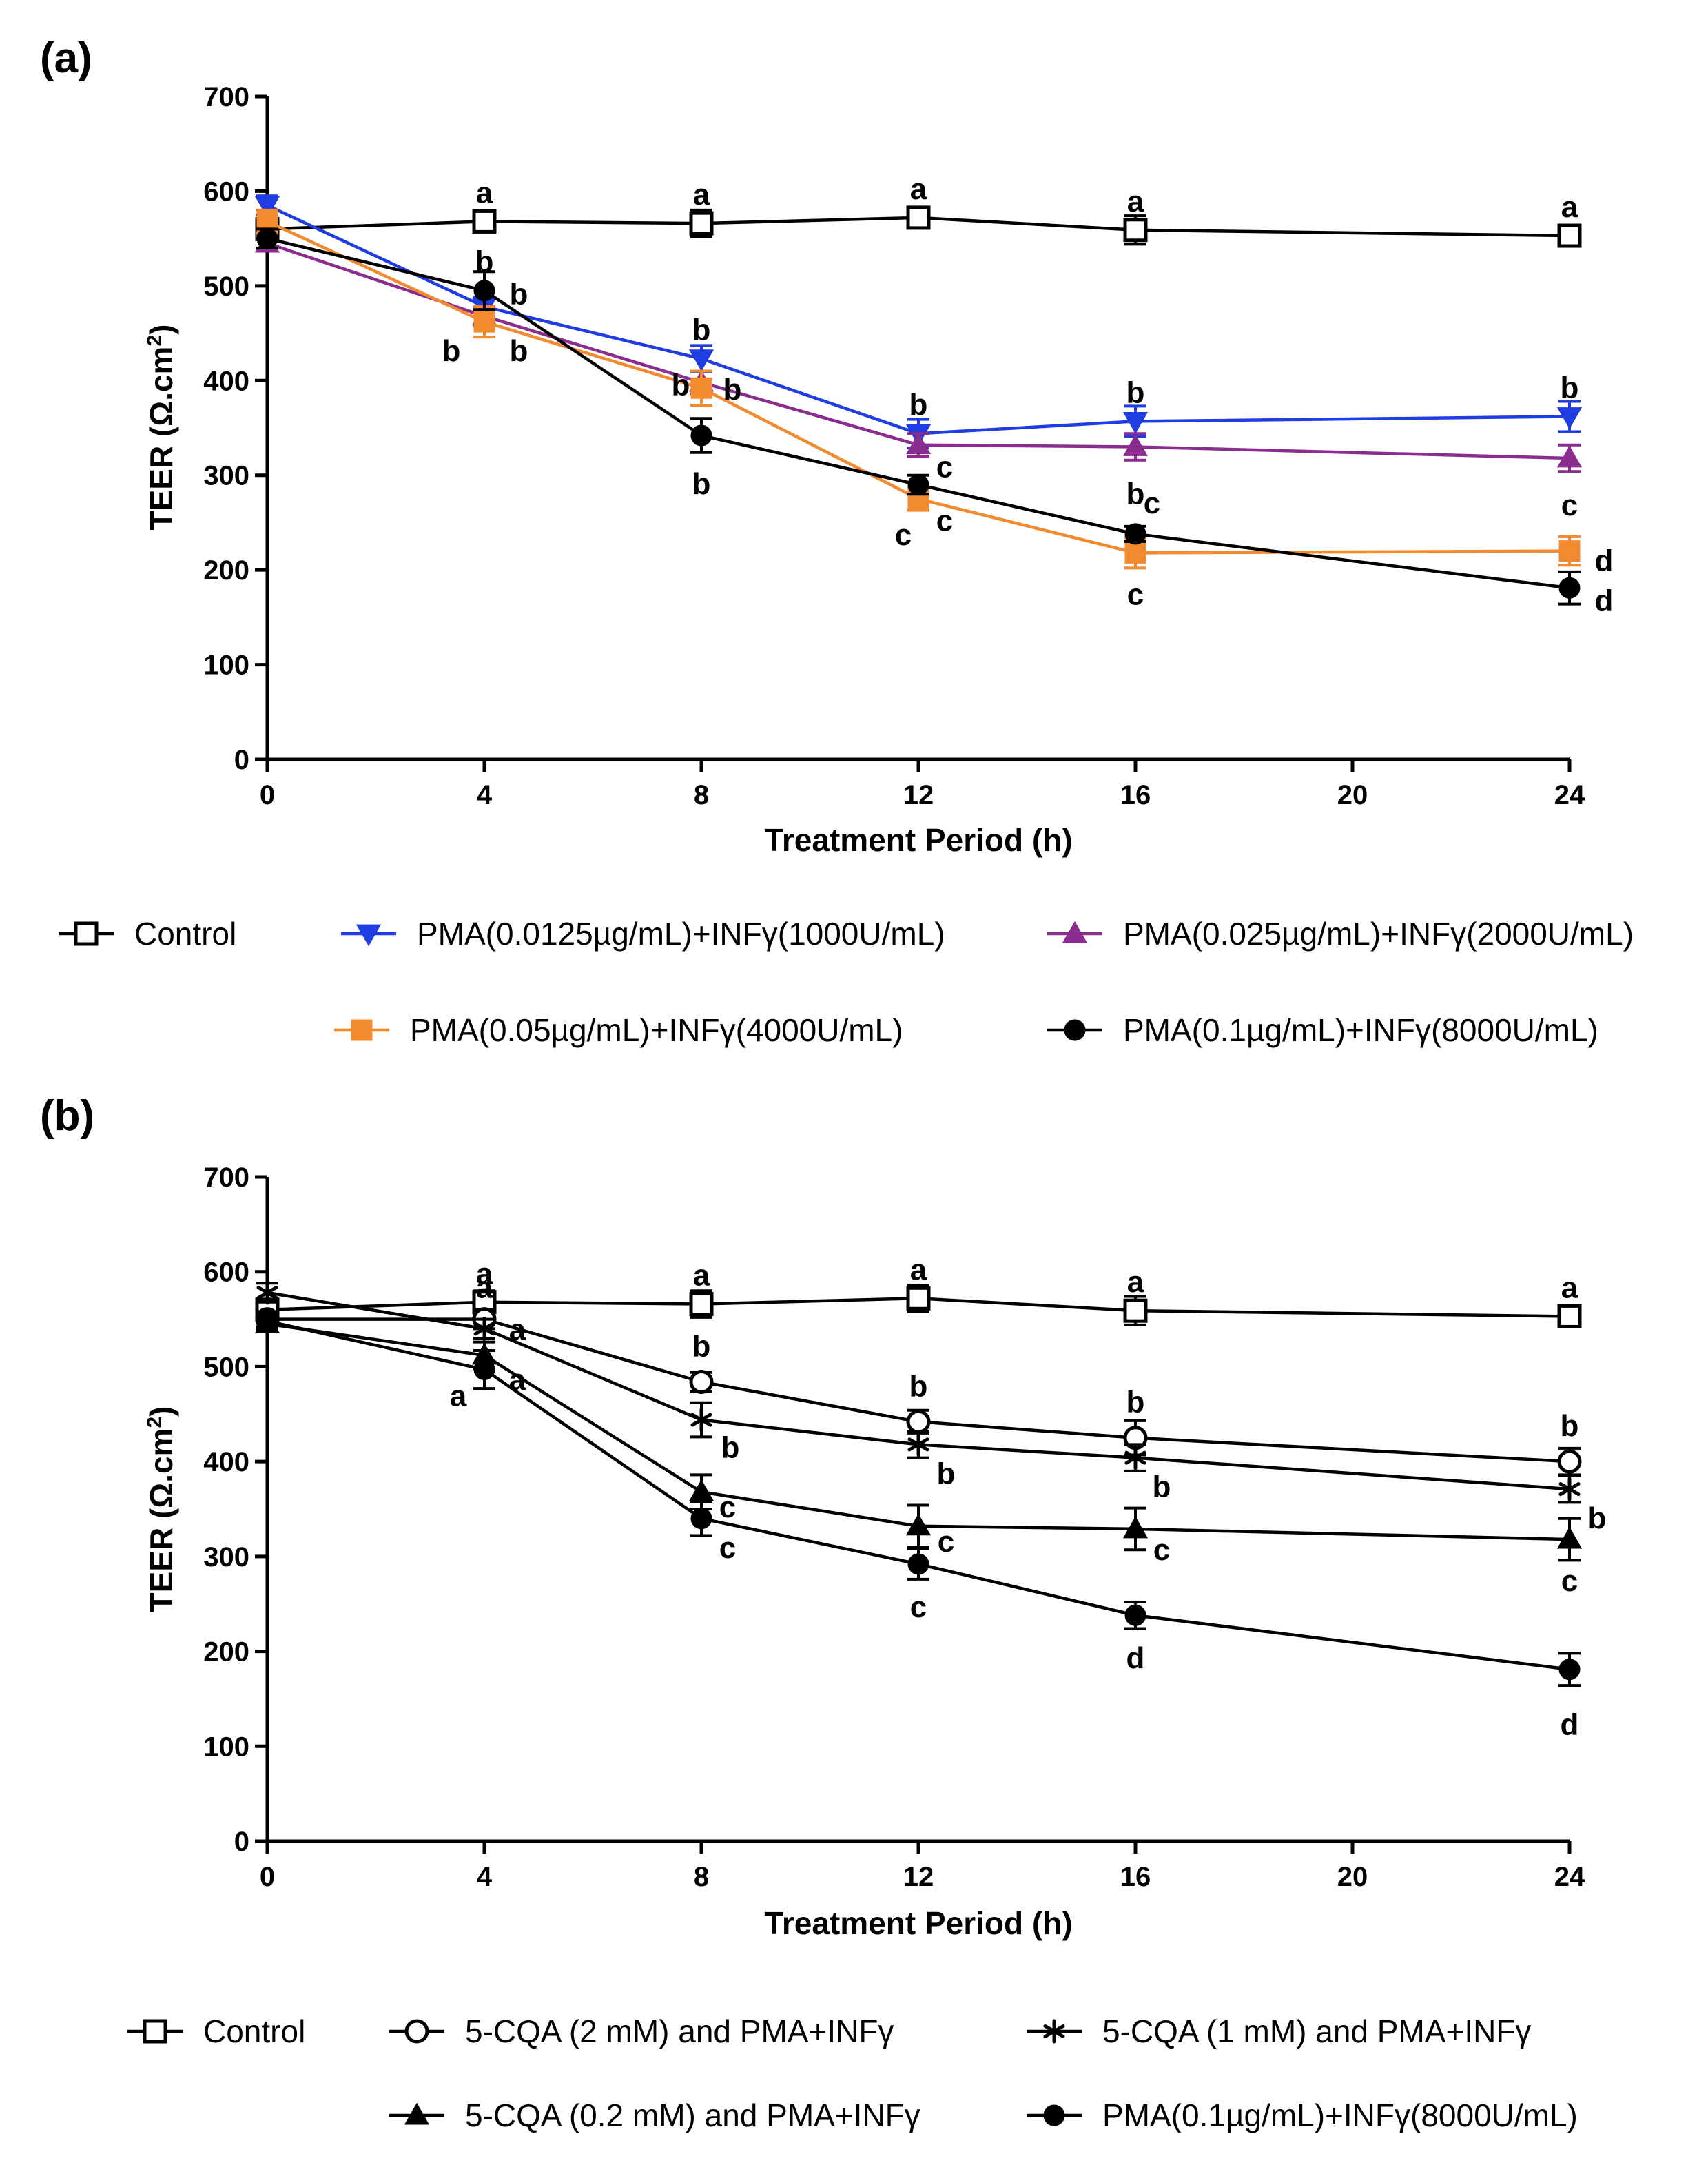  Describe the element at coordinates (226, 1557) in the screenshot. I see `y-tick-label: 300` at that location.